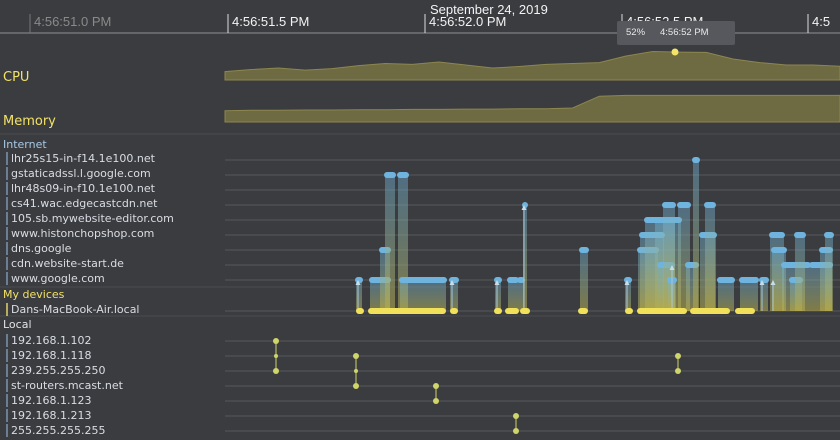 This screenshot has width=840, height=440. What do you see at coordinates (80, 158) in the screenshot?
I see `internet-host-label: lhr25s15-in-f14.1e100.net` at bounding box center [80, 158].